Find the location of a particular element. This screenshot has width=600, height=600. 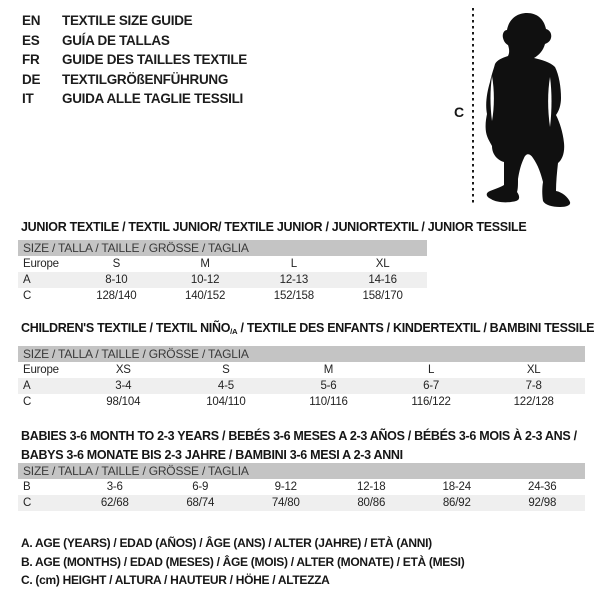

table-row: A 8-10 10-12 12-13 14-16 is located at coordinates (222, 280).